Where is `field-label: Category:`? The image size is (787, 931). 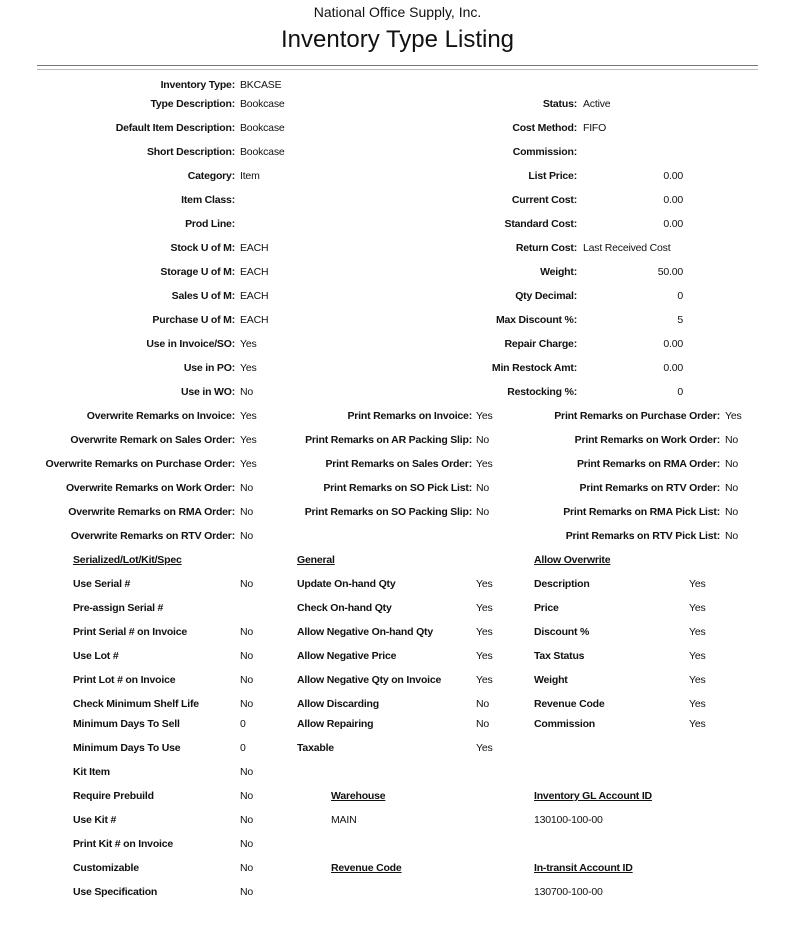 field-label: Category: is located at coordinates (211, 176).